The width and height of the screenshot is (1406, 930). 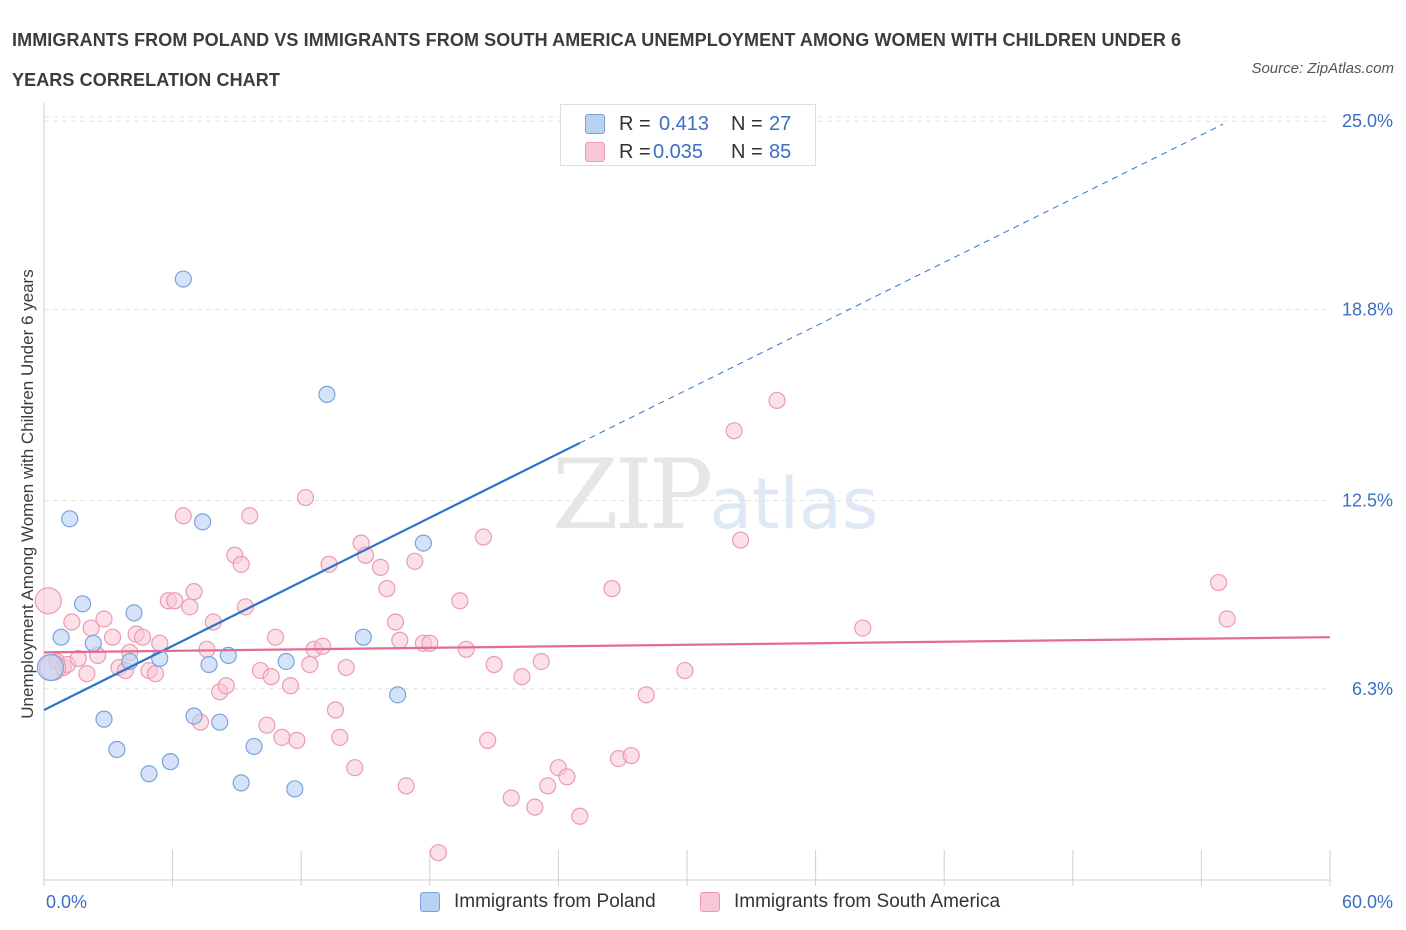 What do you see at coordinates (1322, 68) in the screenshot?
I see `source-credit: Source: ZipAtlas.com` at bounding box center [1322, 68].